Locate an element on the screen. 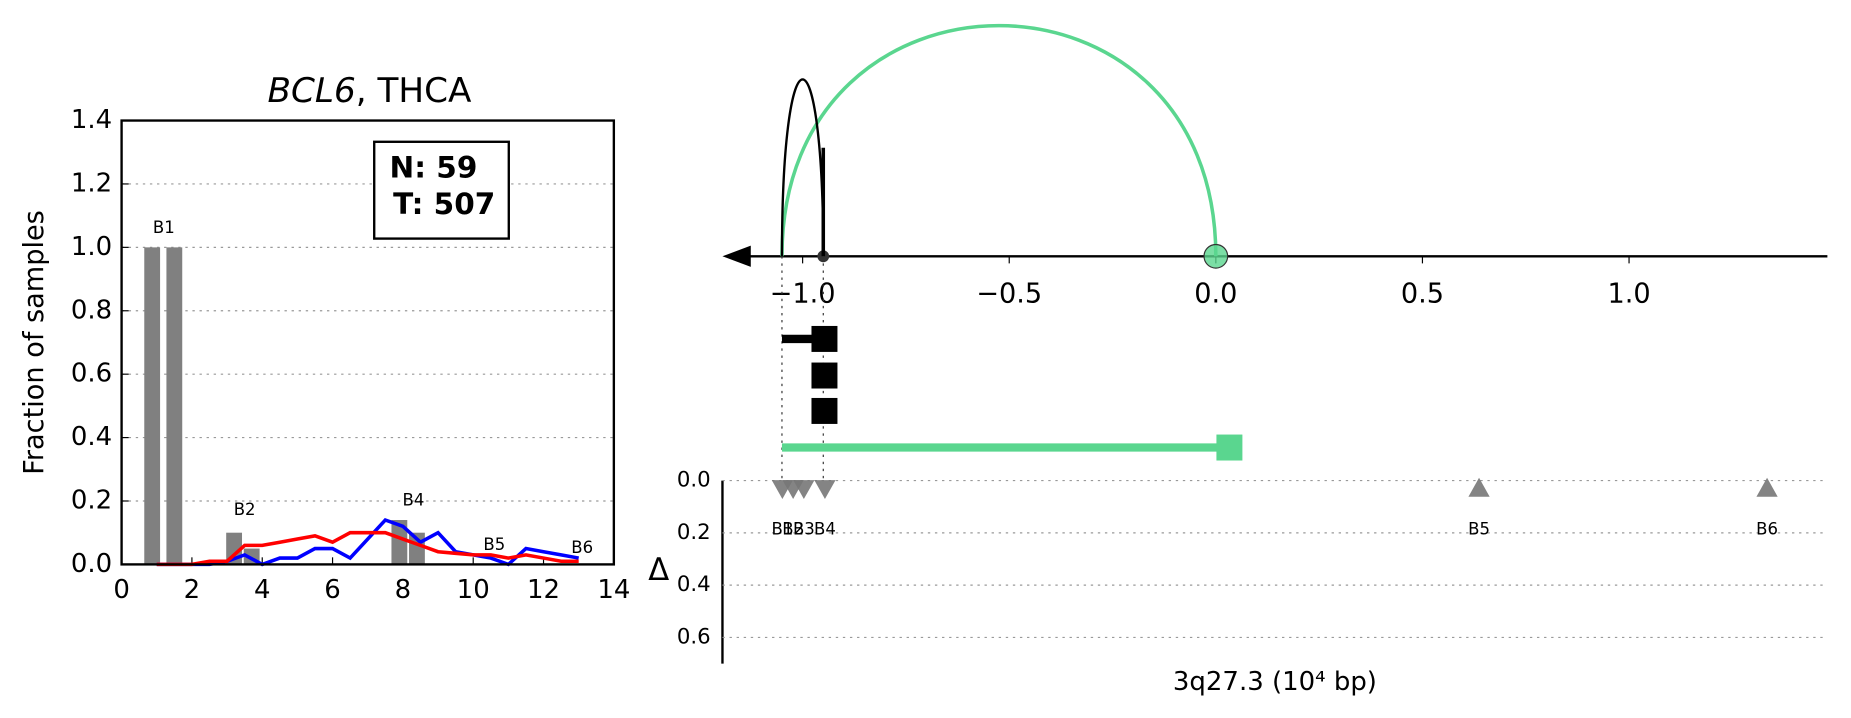 The height and width of the screenshot is (718, 1851). point-label: B1 is located at coordinates (782, 529).